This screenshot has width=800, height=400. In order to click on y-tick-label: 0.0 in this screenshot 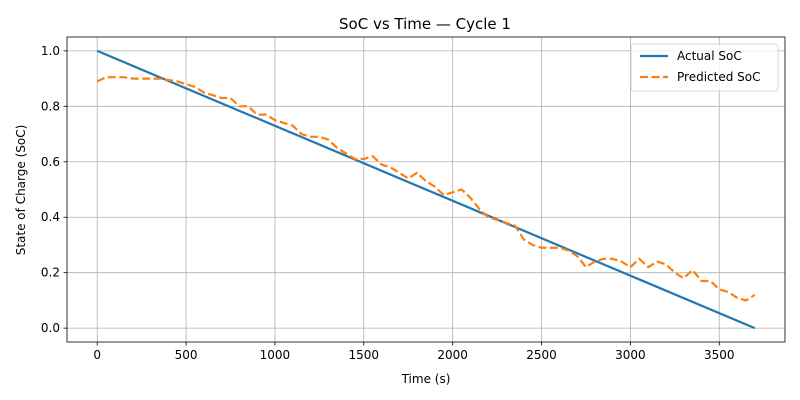, I will do `click(50, 328)`.